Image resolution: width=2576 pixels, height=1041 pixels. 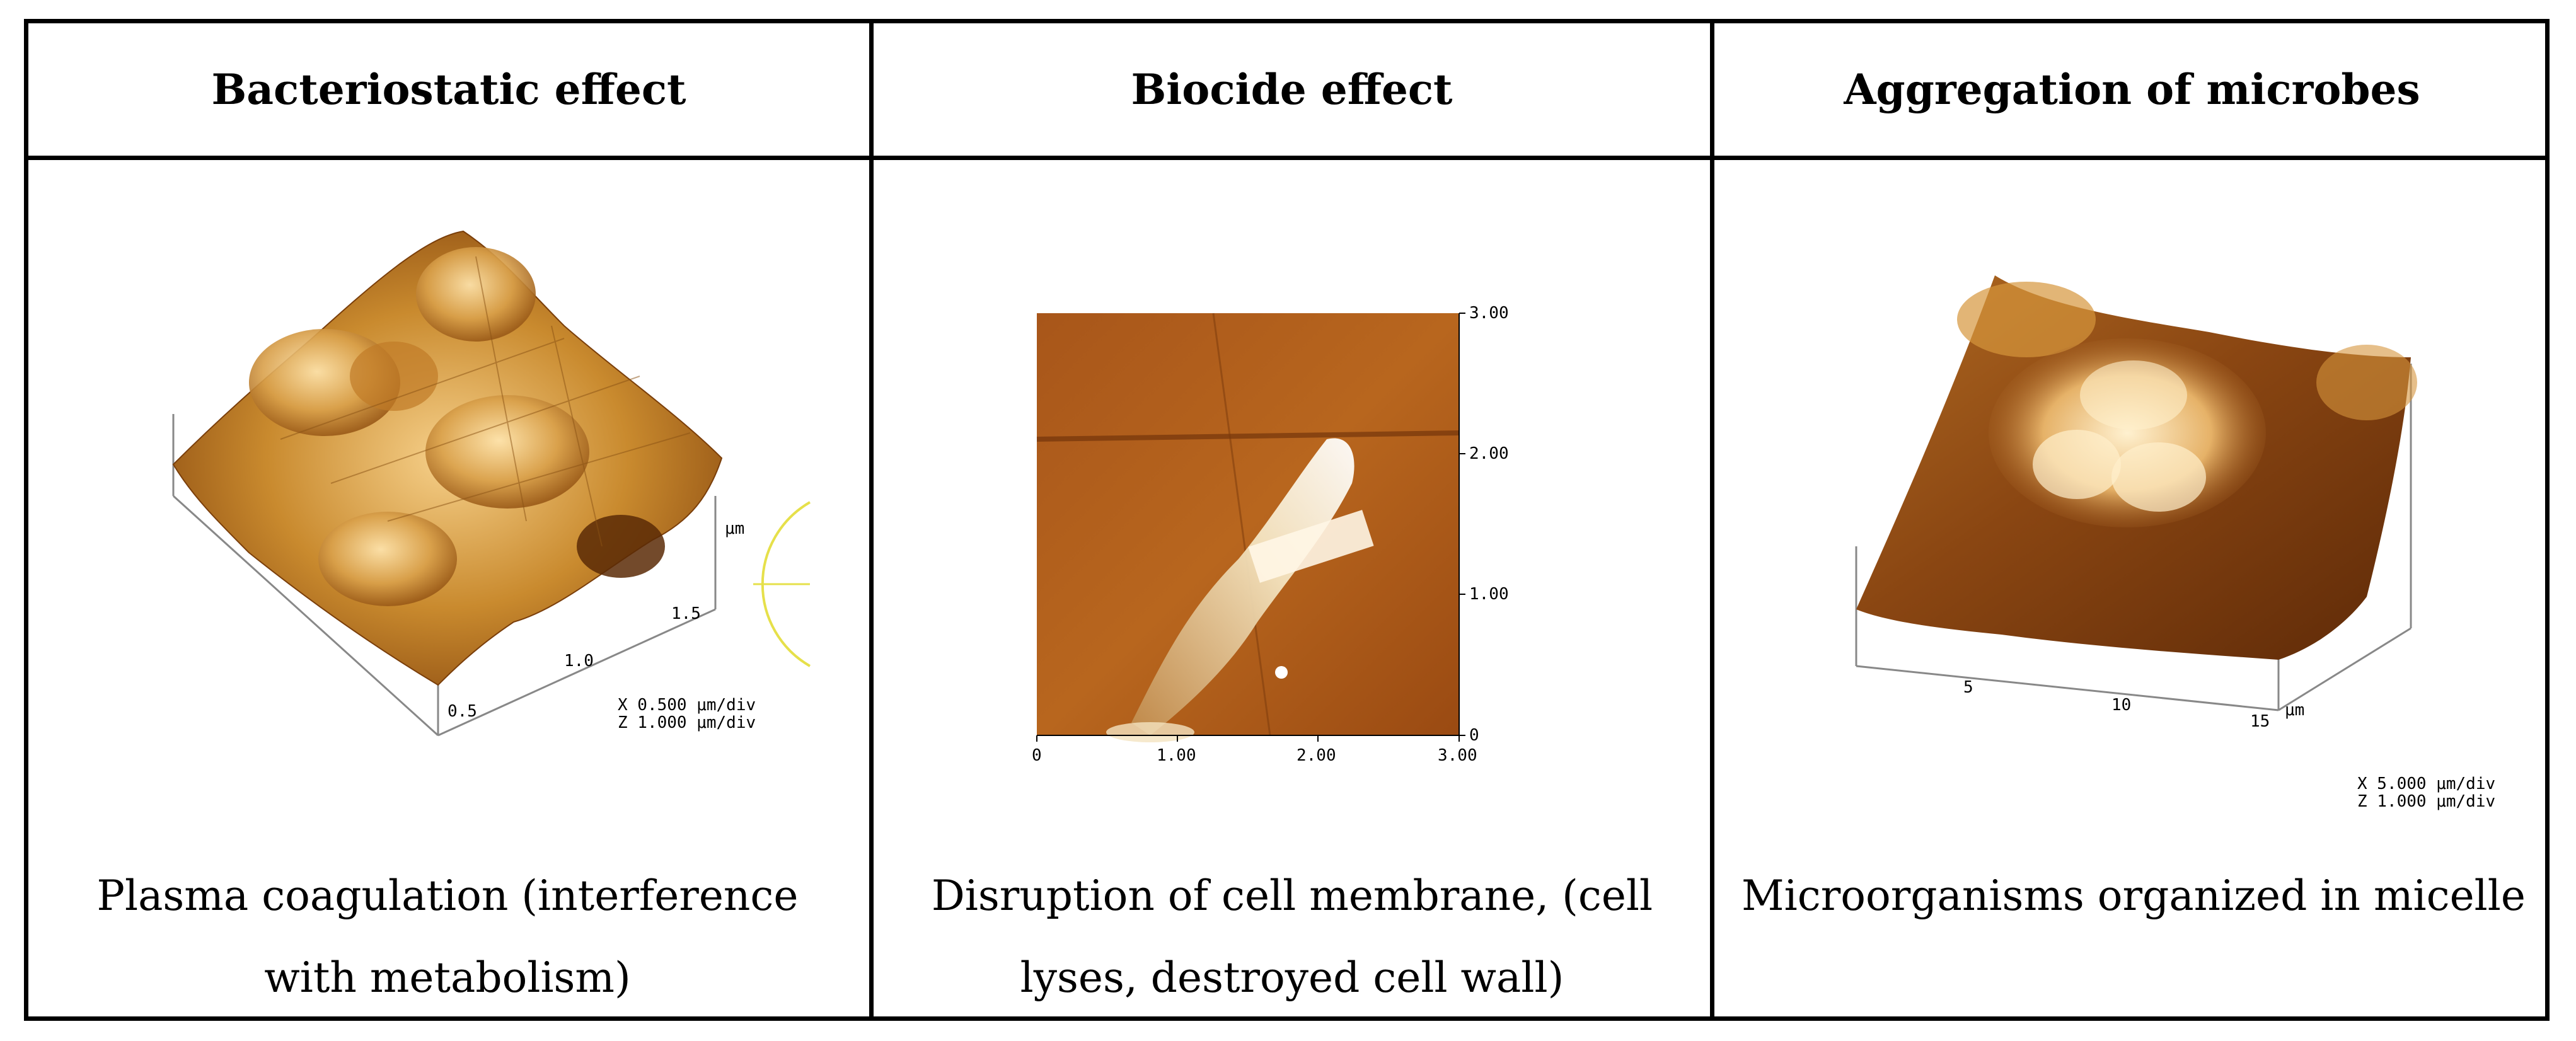 What do you see at coordinates (1271, 534) in the screenshot?
I see `afm-image-biocide: 0 1.00 2.00 3.00 0 1.00 2.00 3.00` at bounding box center [1271, 534].